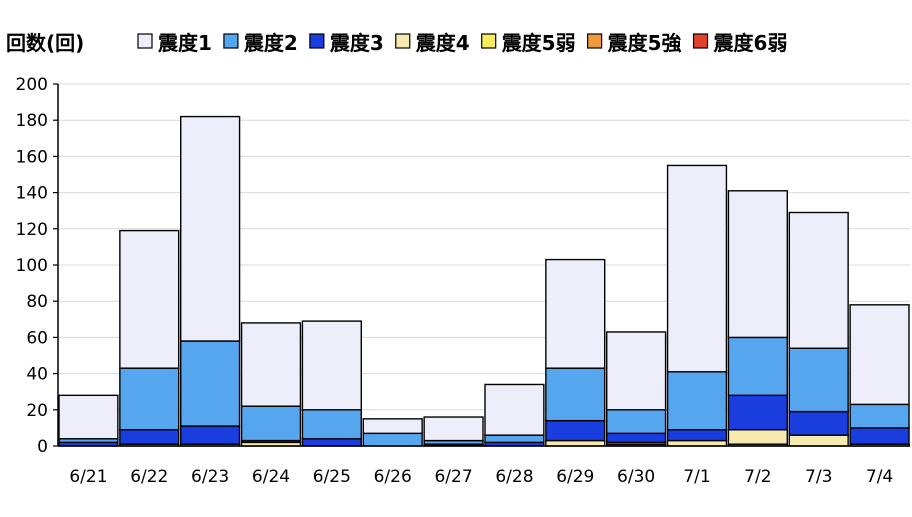  Describe the element at coordinates (185, 43) in the screenshot. I see `legend-label: 震度1` at that location.